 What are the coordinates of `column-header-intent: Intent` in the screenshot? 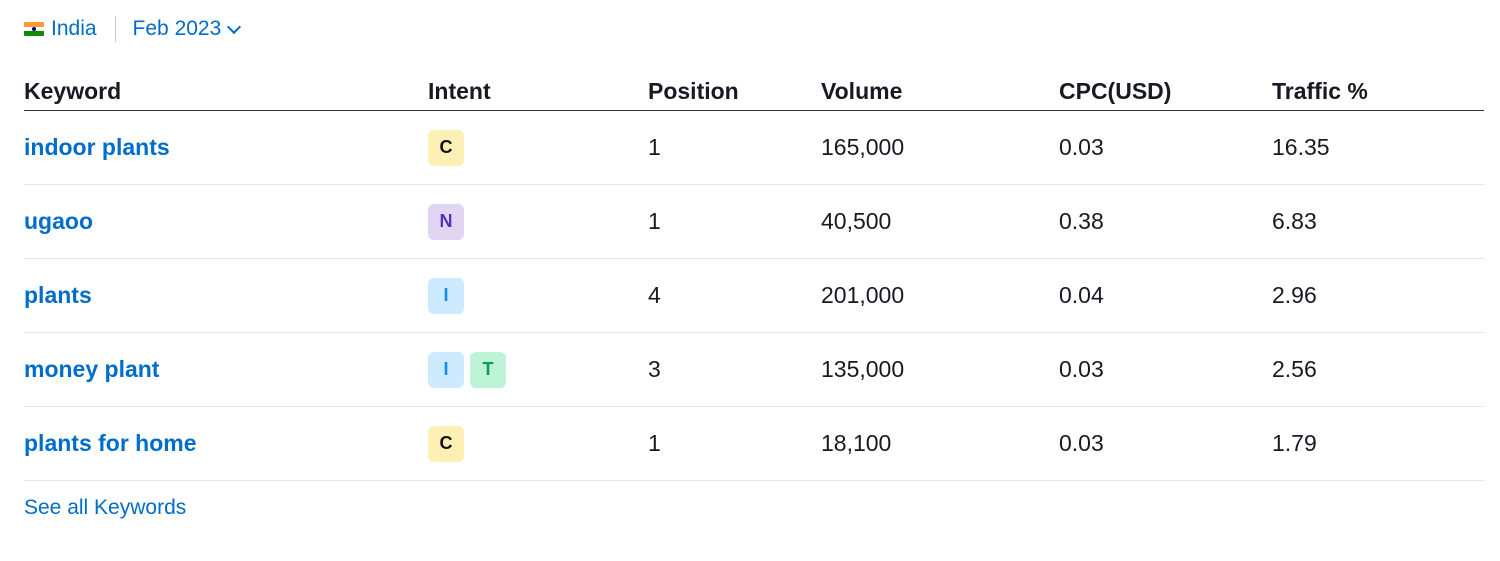 It's located at (459, 91).